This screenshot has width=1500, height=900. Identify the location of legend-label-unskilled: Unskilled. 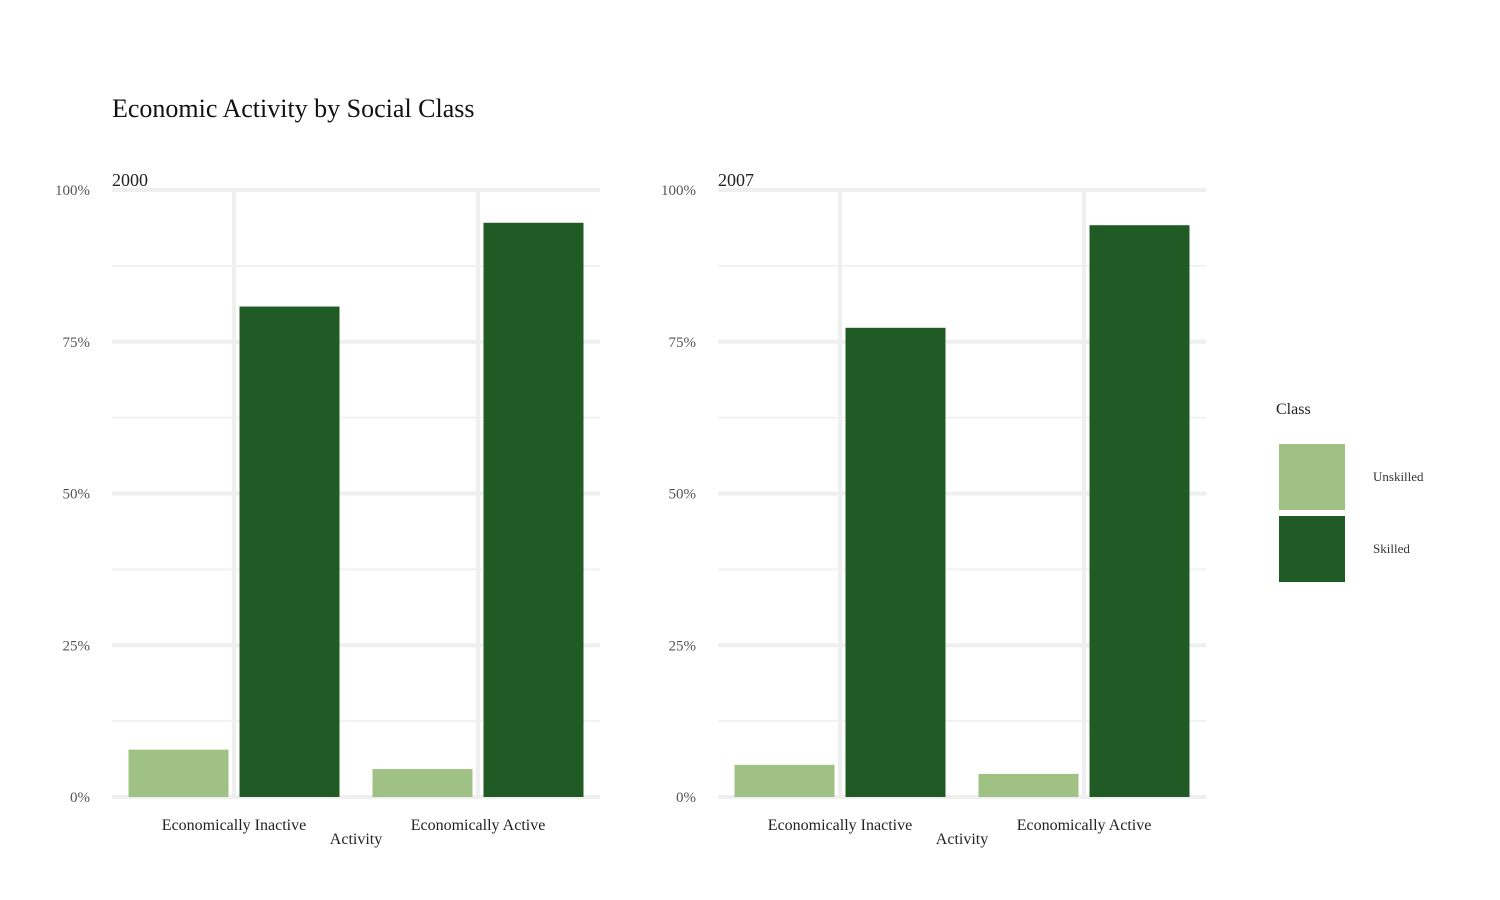
(1398, 476).